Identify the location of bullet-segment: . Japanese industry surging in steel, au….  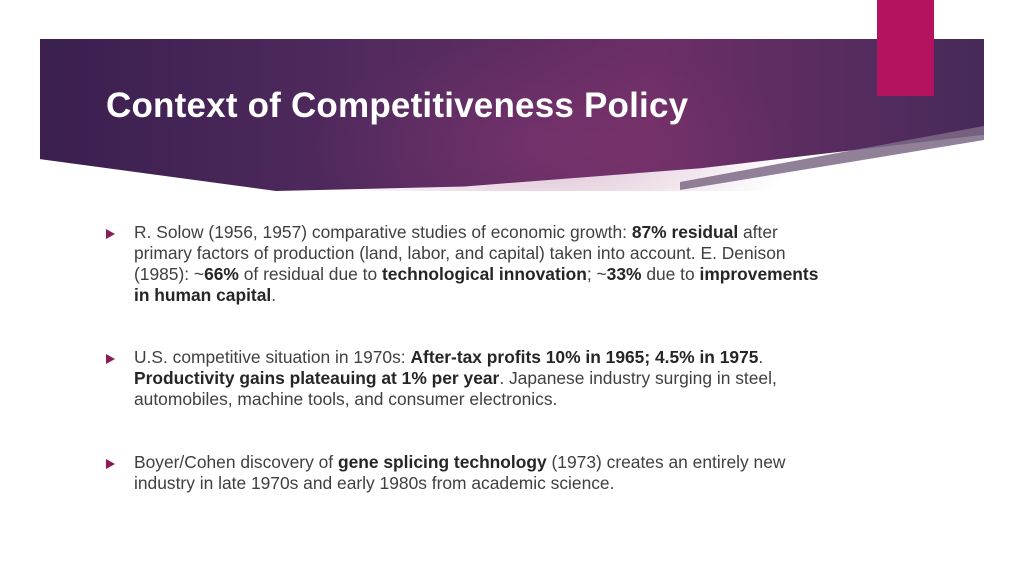
(455, 388).